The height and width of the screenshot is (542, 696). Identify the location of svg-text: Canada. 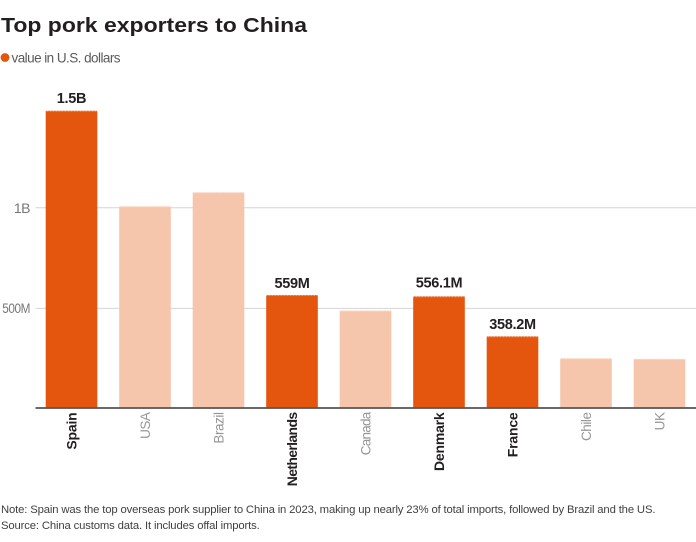
(366, 433).